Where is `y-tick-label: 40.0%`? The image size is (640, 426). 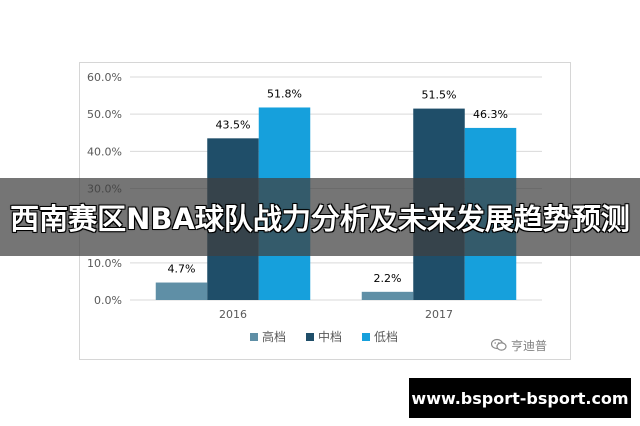 y-tick-label: 40.0% is located at coordinates (104, 151).